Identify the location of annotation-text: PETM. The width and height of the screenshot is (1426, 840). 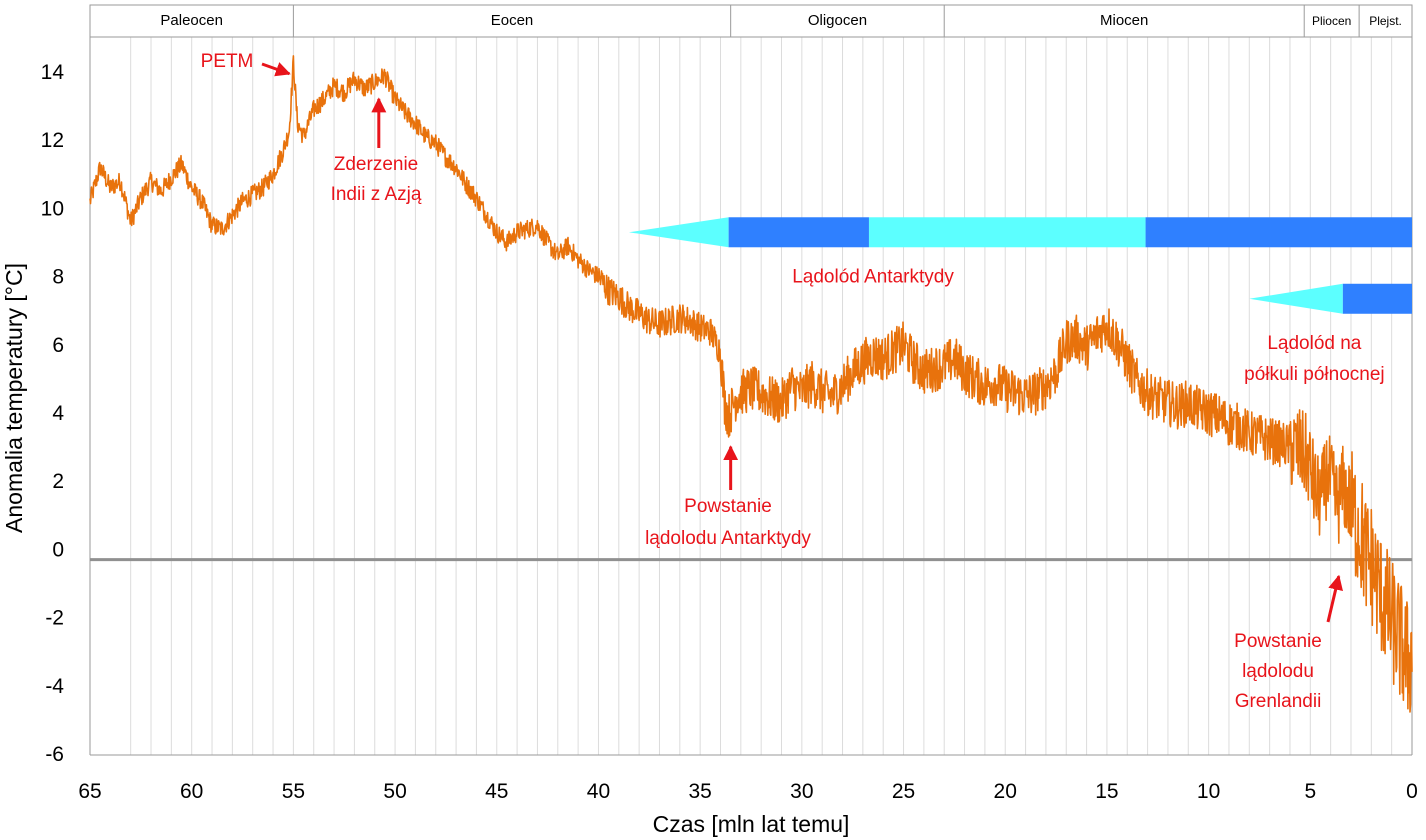
(227, 61).